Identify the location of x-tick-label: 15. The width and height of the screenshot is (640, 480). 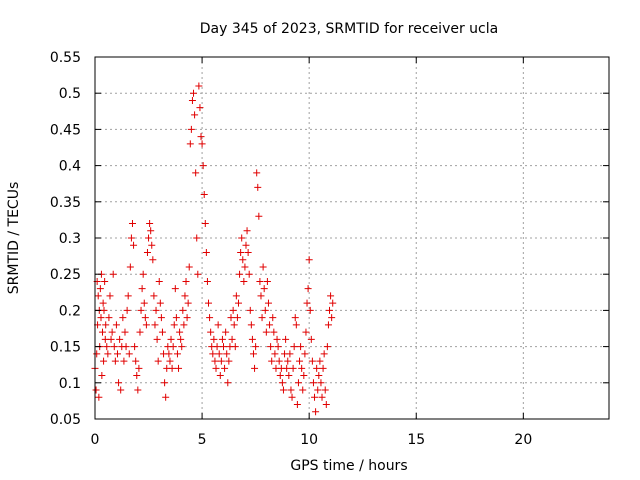
(416, 440).